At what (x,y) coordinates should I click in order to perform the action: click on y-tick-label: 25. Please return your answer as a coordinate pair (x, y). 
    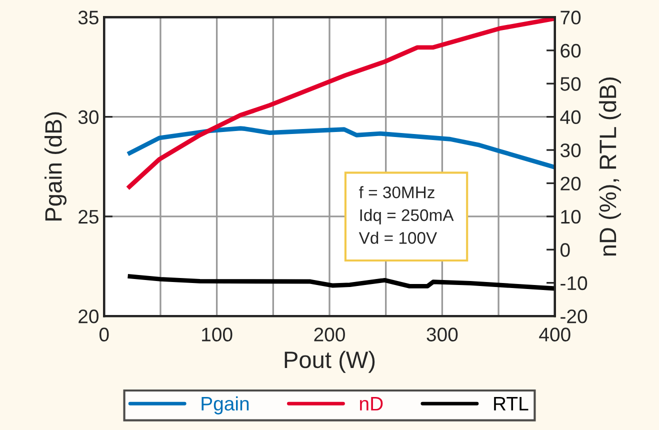
    Looking at the image, I should click on (88, 217).